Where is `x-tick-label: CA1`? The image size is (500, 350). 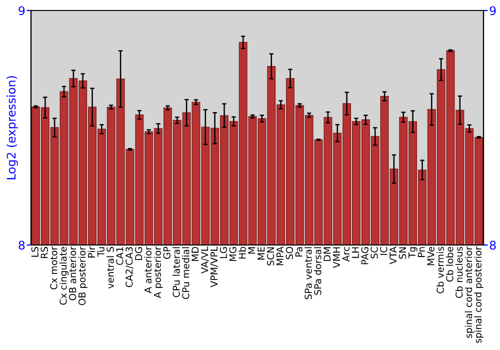 x-tick-label: CA1 is located at coordinates (120, 256).